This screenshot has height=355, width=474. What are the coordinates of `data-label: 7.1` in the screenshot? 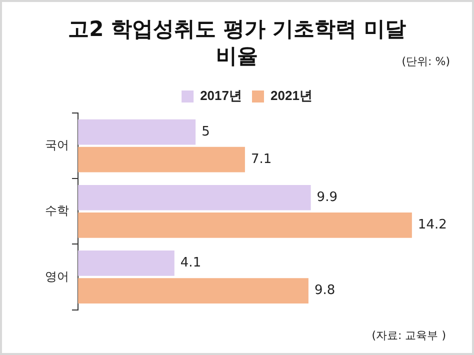 It's located at (261, 159).